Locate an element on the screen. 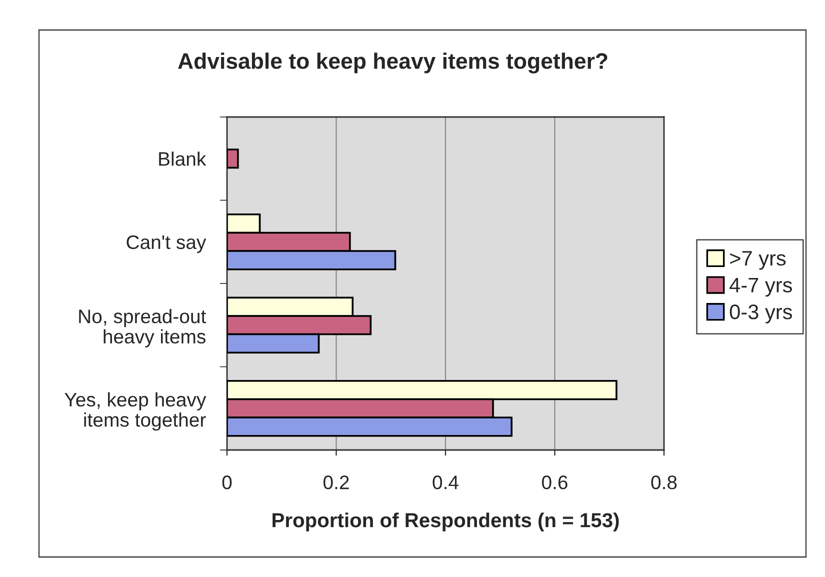  x-tick-label: 0.6 is located at coordinates (555, 483).